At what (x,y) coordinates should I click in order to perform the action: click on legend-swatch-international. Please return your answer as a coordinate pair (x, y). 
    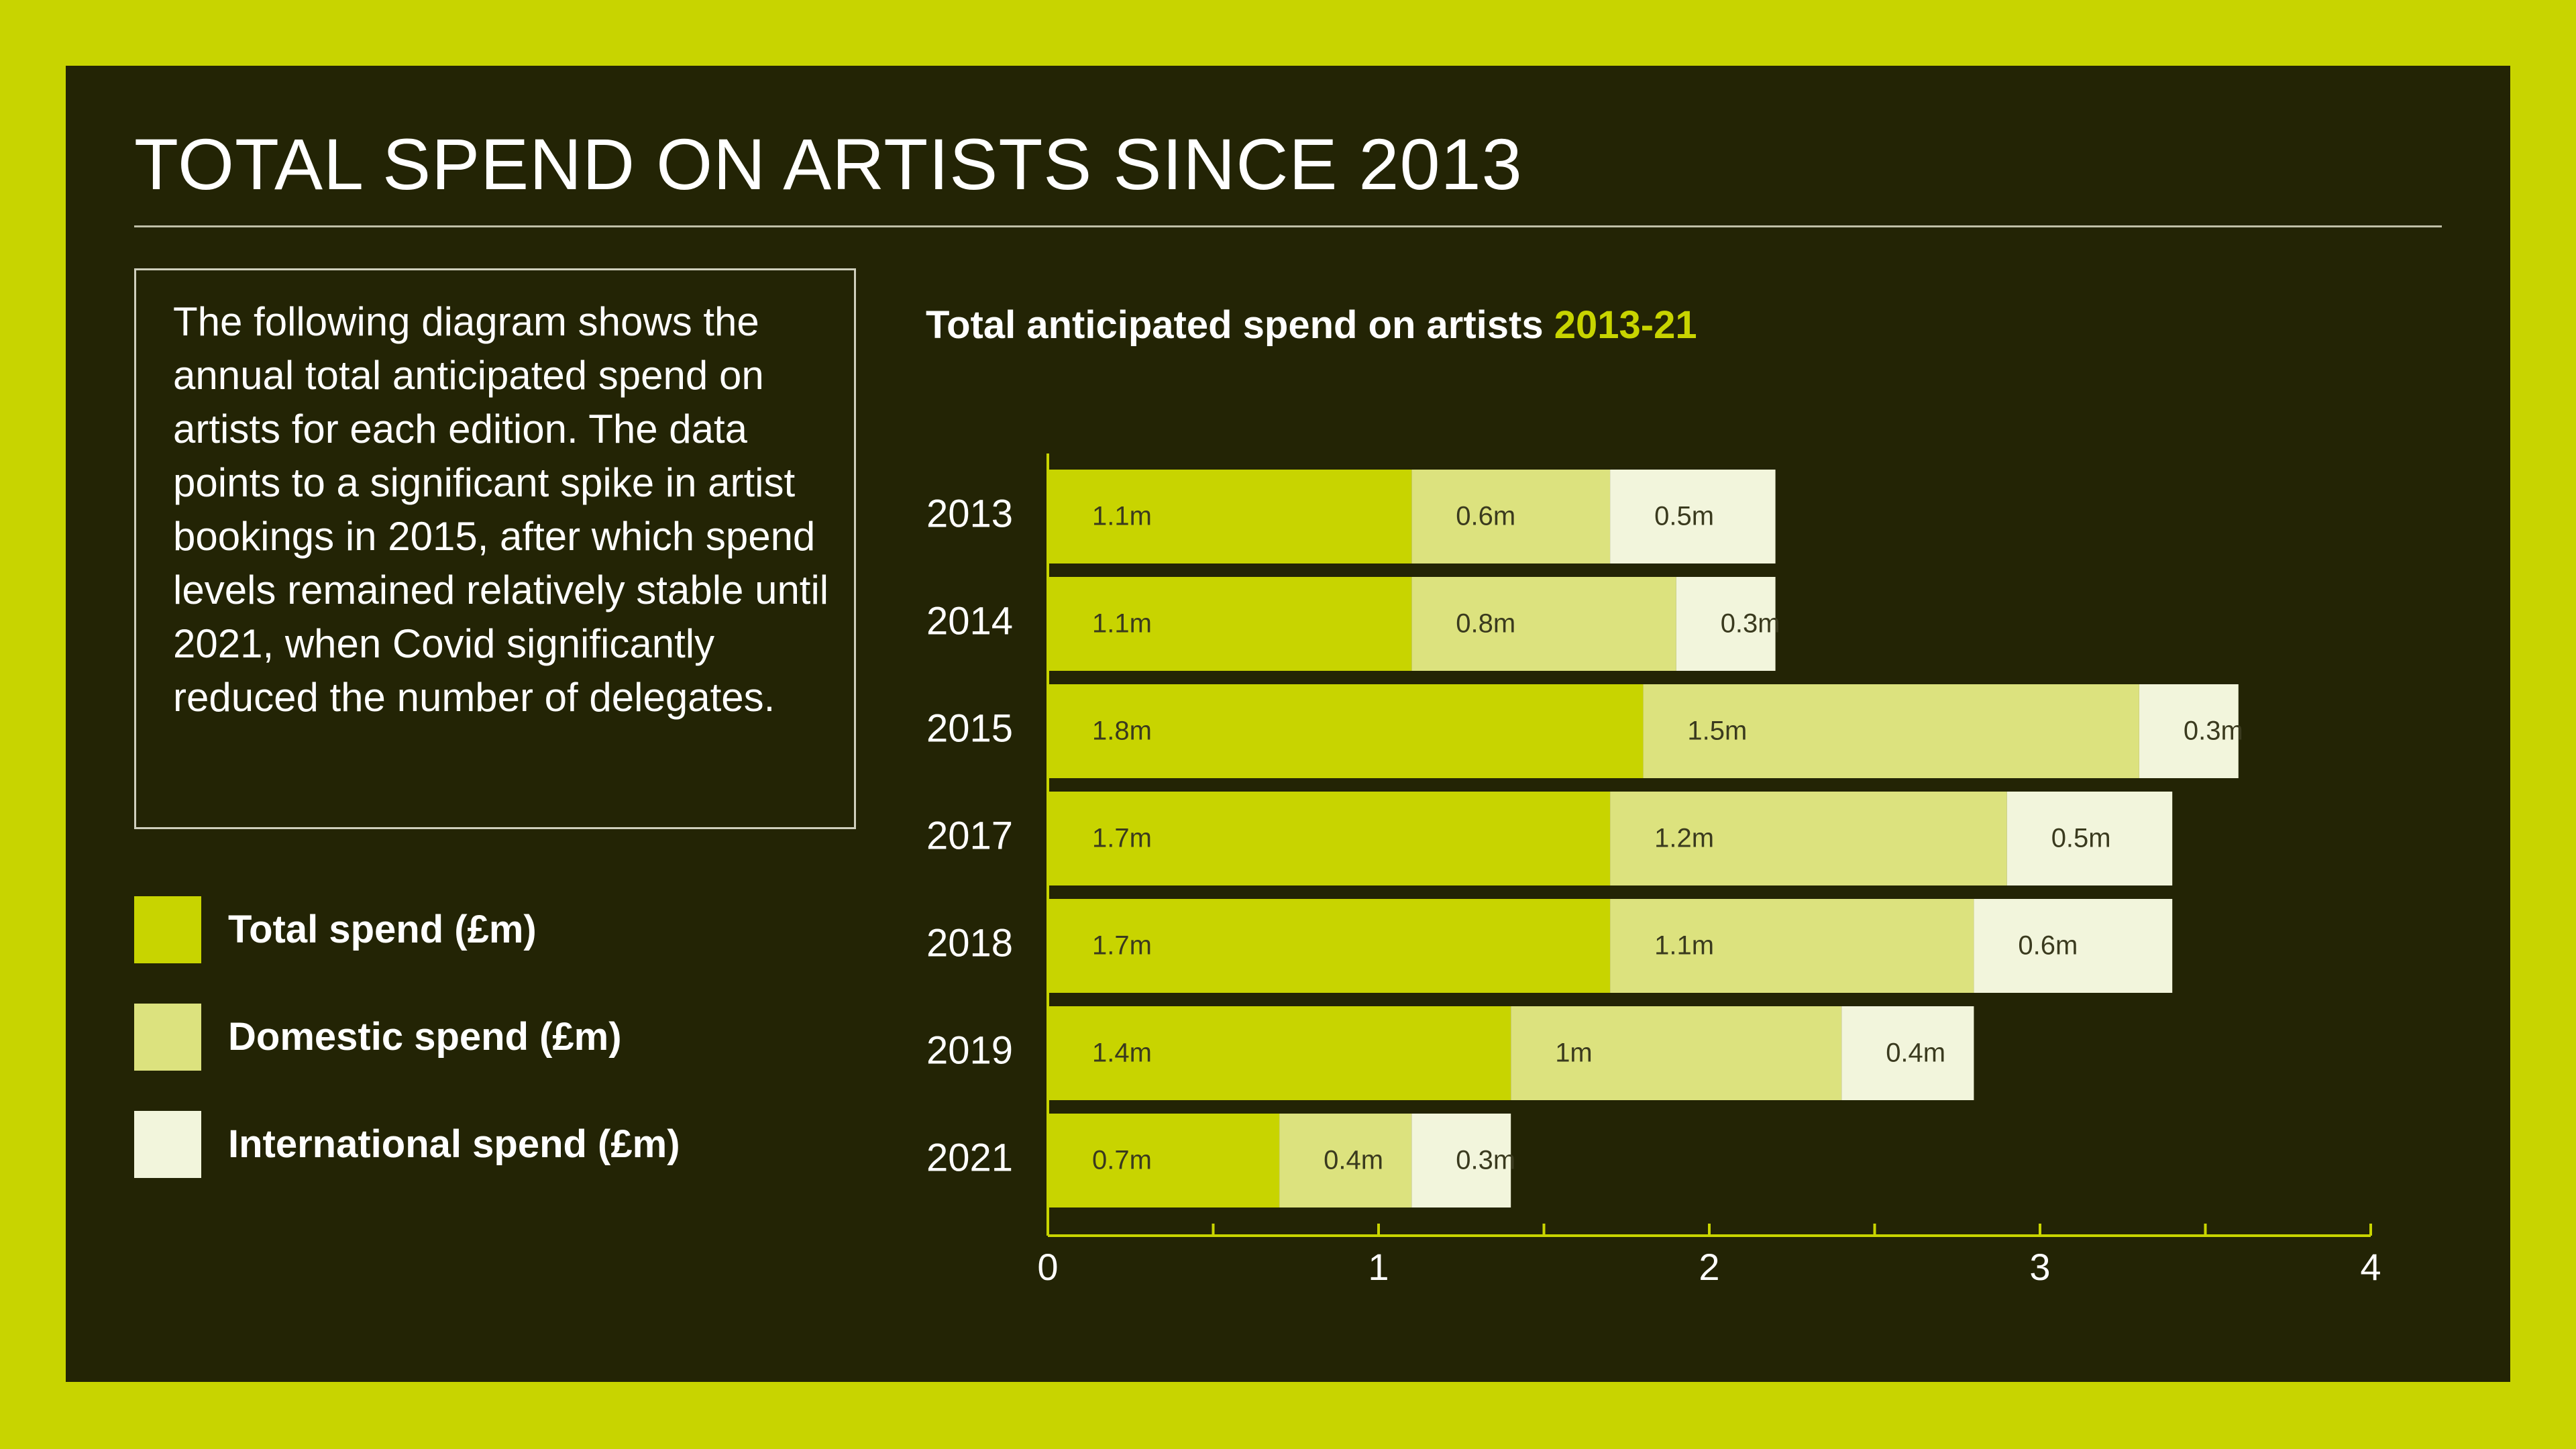
    Looking at the image, I should click on (167, 1144).